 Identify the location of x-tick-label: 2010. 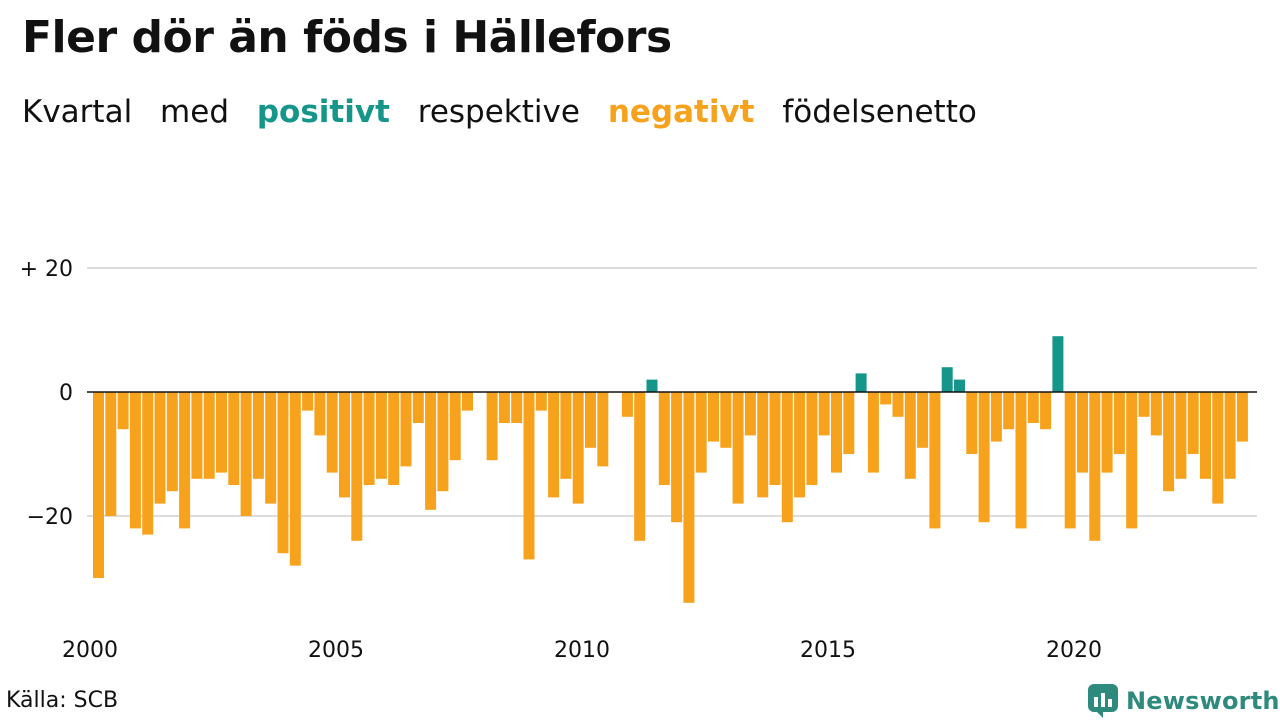
(582, 650).